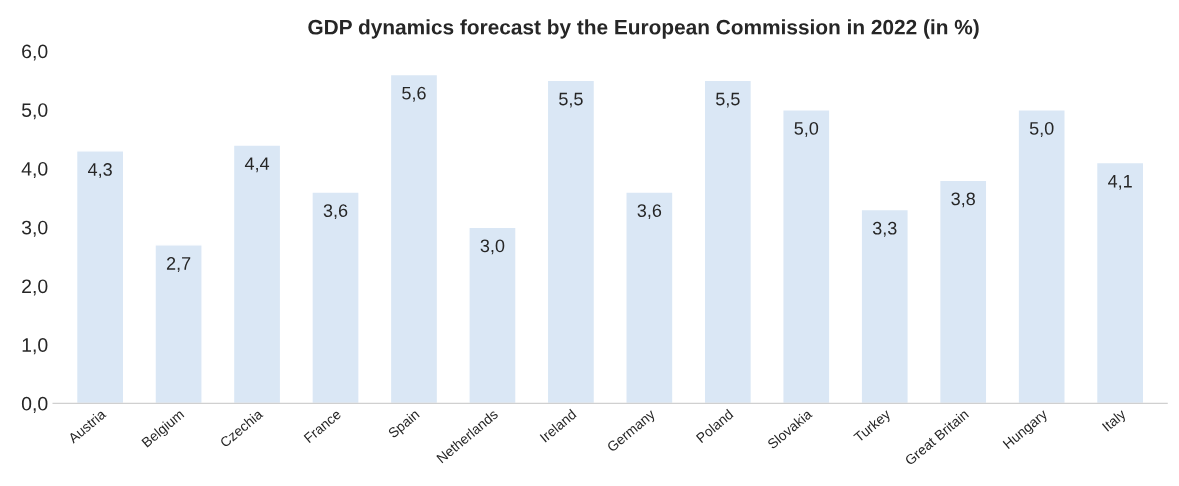 The height and width of the screenshot is (486, 1179). Describe the element at coordinates (35, 52) in the screenshot. I see `y-tick-label: 6,0` at that location.